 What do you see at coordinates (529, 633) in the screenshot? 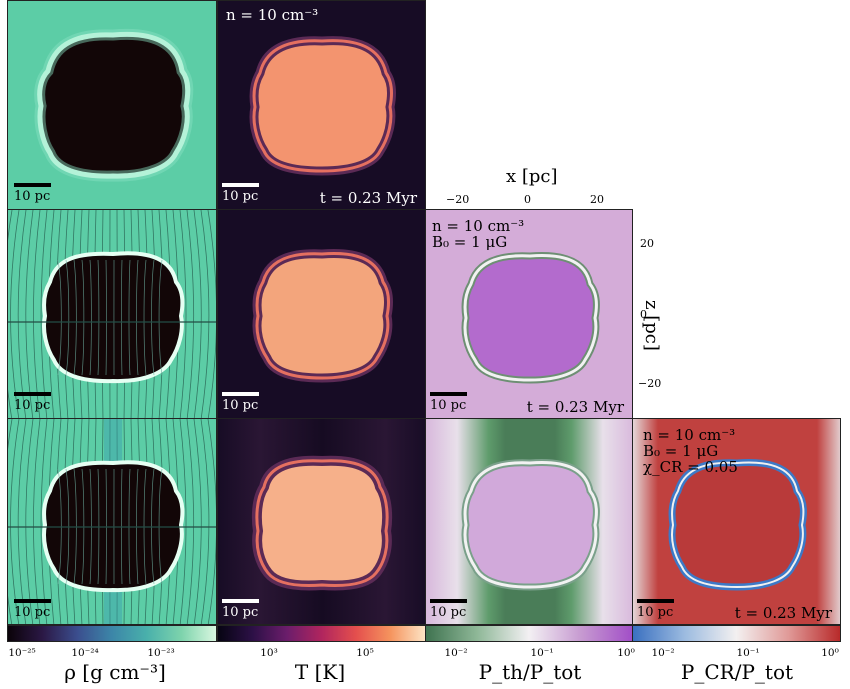
I see `pth-colorbar` at bounding box center [529, 633].